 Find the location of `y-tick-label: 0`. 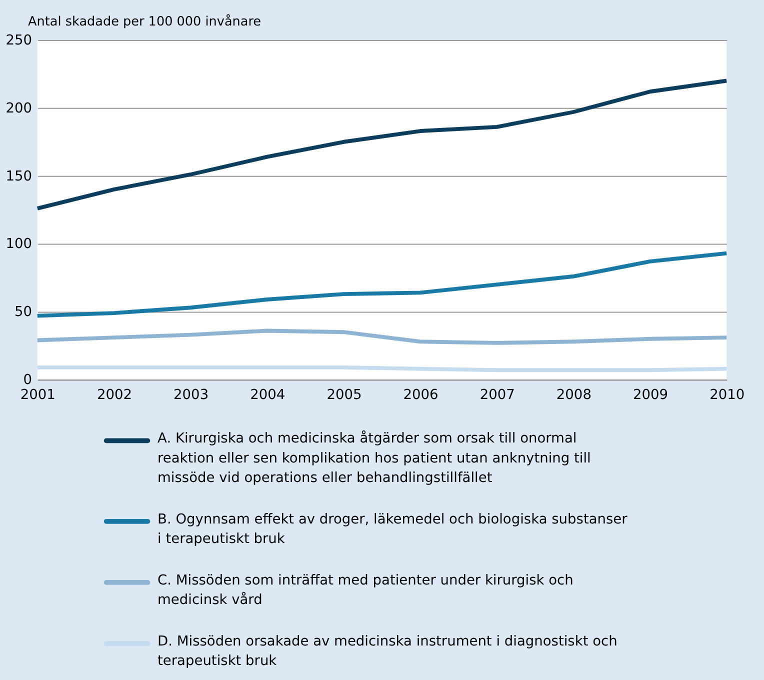

y-tick-label: 0 is located at coordinates (27, 380).